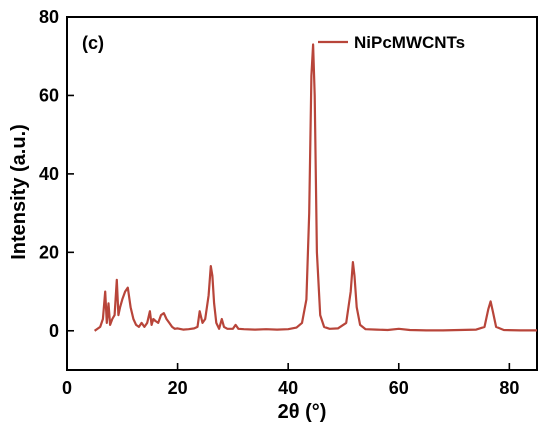 This screenshot has width=550, height=429. I want to click on x-tick-label: 0, so click(67, 388).